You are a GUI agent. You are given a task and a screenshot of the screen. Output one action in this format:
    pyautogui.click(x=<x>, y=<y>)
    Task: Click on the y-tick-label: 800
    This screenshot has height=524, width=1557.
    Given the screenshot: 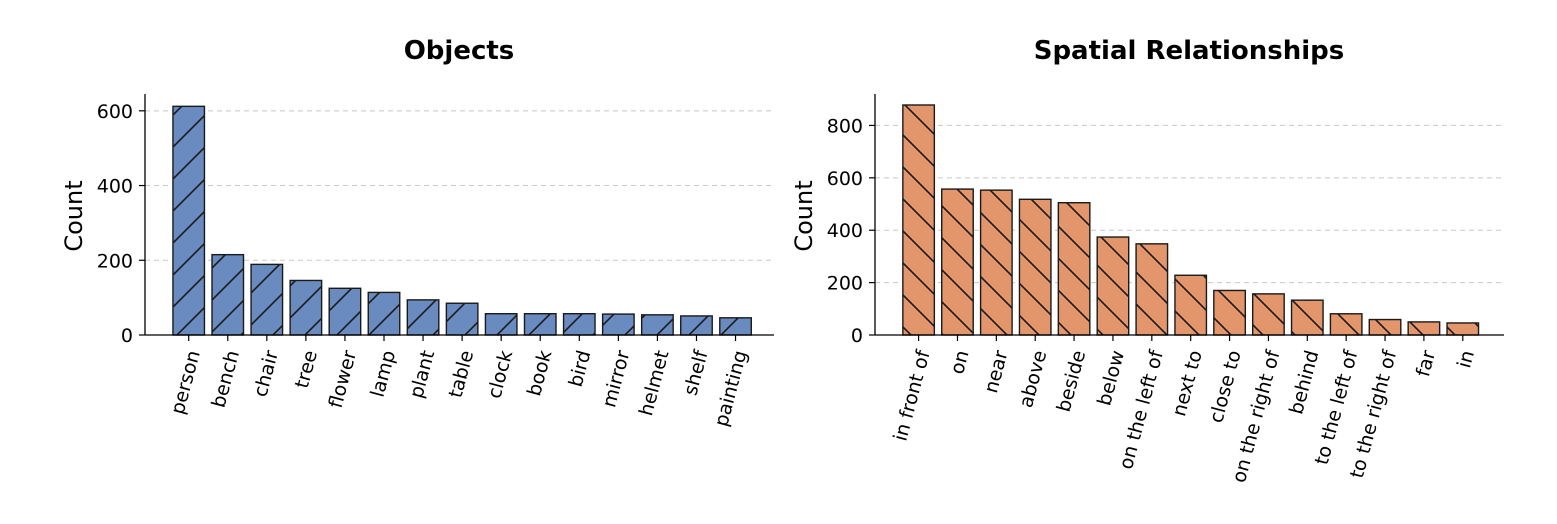 What is the action you would take?
    pyautogui.click(x=845, y=126)
    